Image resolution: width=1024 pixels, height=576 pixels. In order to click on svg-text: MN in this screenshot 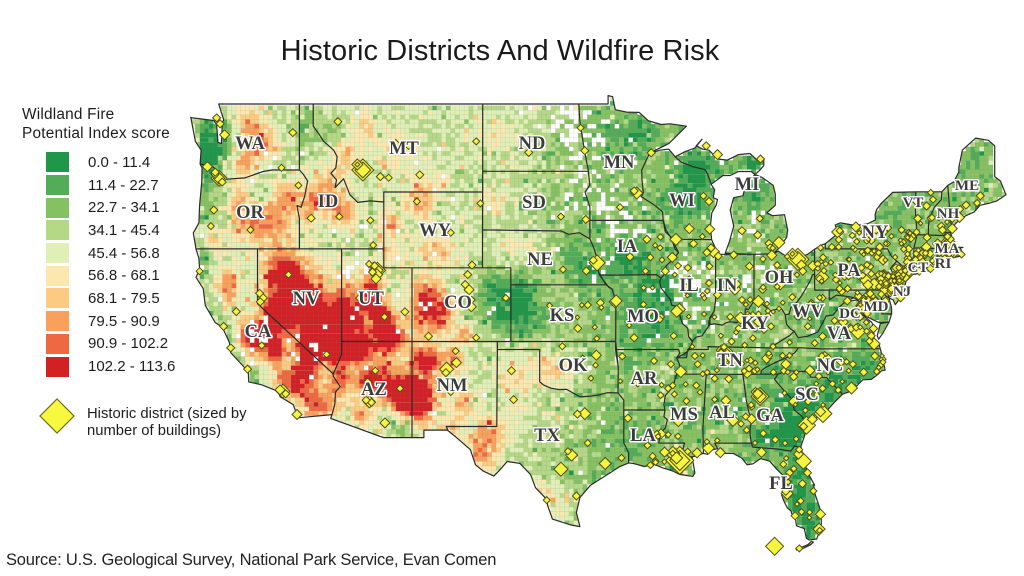, I will do `click(619, 163)`.